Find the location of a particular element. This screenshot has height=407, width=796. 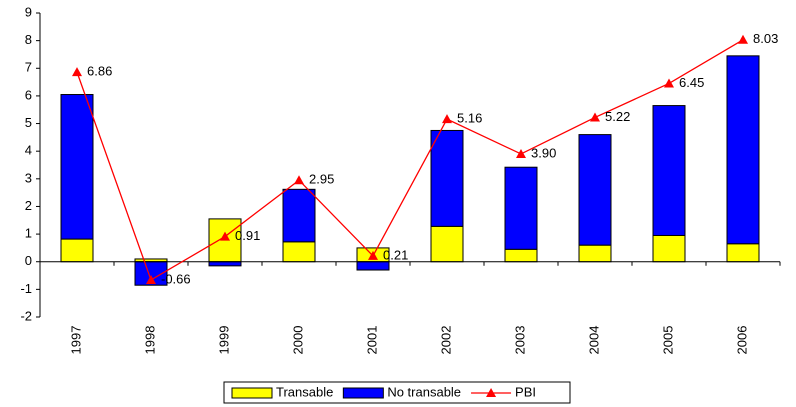

x-tick-label: 1998 is located at coordinates (149, 340).